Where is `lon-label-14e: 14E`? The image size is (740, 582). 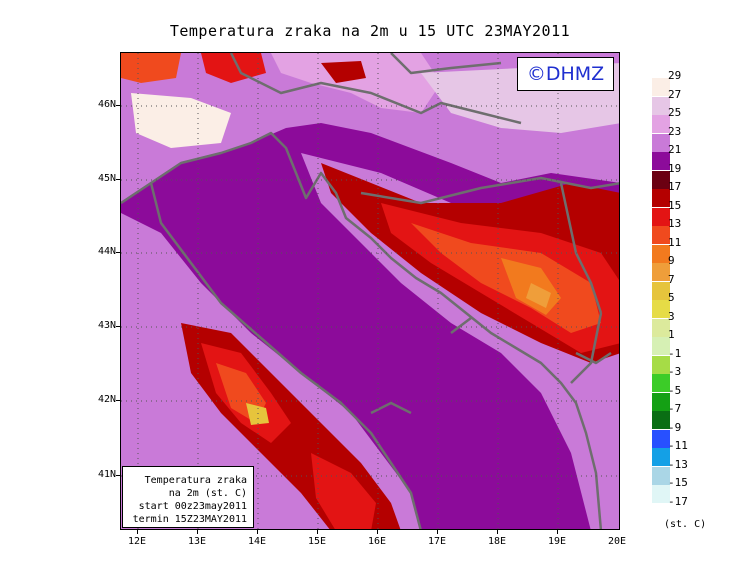 lon-label-14e: 14E is located at coordinates (257, 541).